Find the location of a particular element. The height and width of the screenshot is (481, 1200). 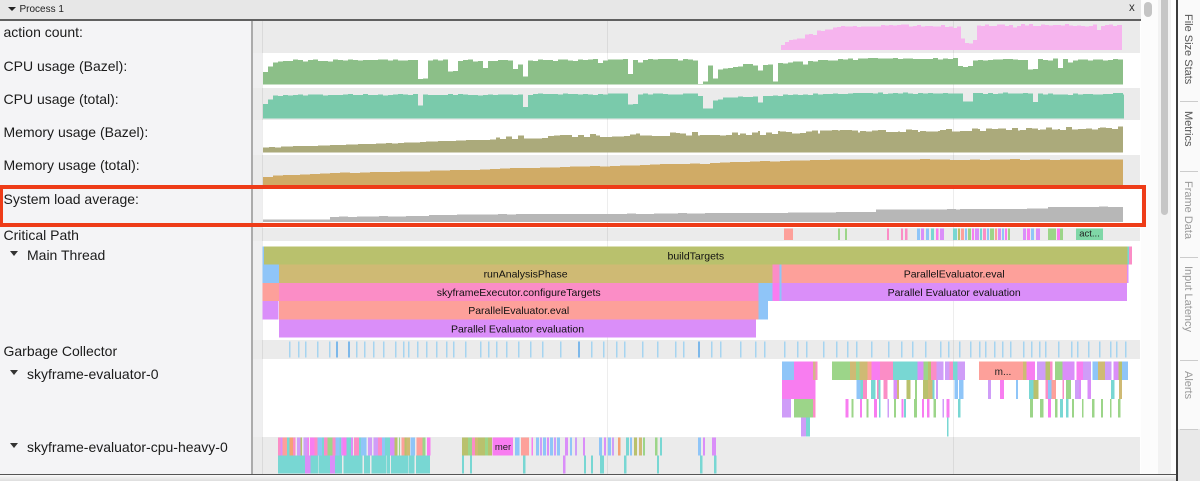

svg-text: runAnalysisPhase is located at coordinates (526, 275).